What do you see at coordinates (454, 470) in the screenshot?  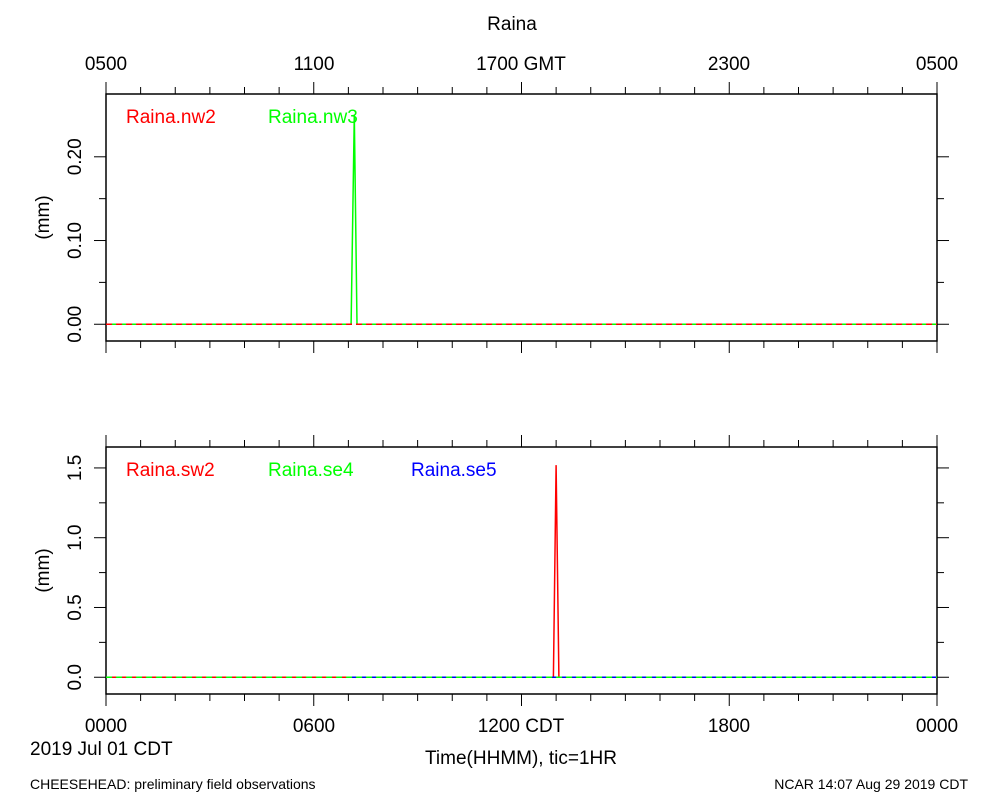 I see `legend-label: Raina.se5` at bounding box center [454, 470].